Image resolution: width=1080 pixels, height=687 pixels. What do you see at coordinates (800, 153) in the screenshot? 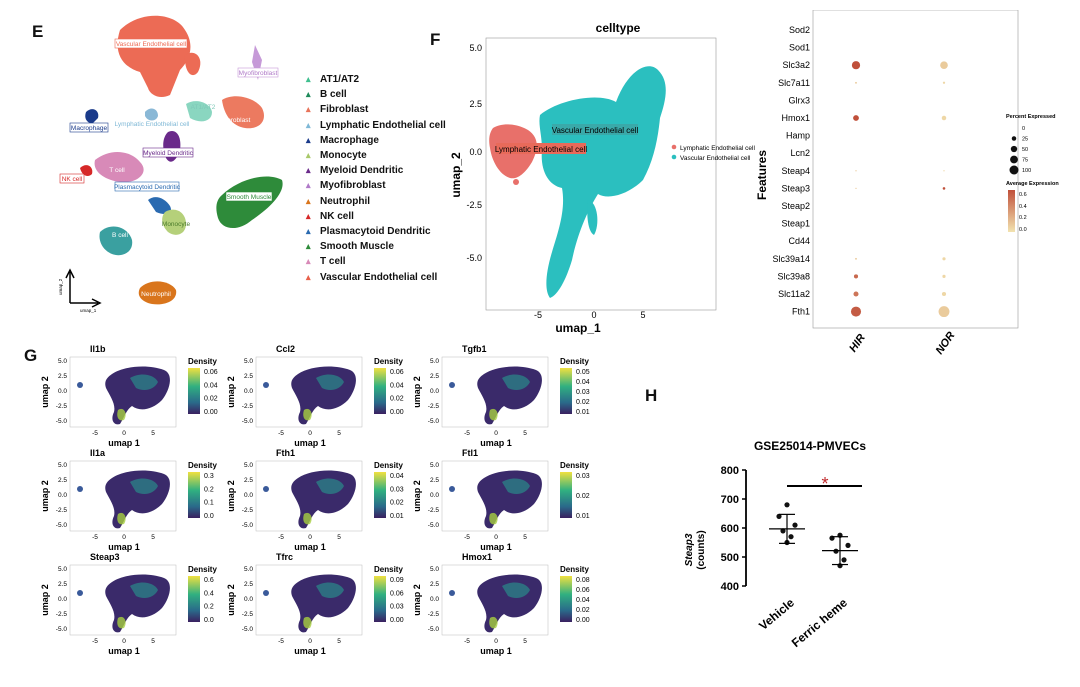
I see `gene-label: Lcn2` at bounding box center [800, 153].